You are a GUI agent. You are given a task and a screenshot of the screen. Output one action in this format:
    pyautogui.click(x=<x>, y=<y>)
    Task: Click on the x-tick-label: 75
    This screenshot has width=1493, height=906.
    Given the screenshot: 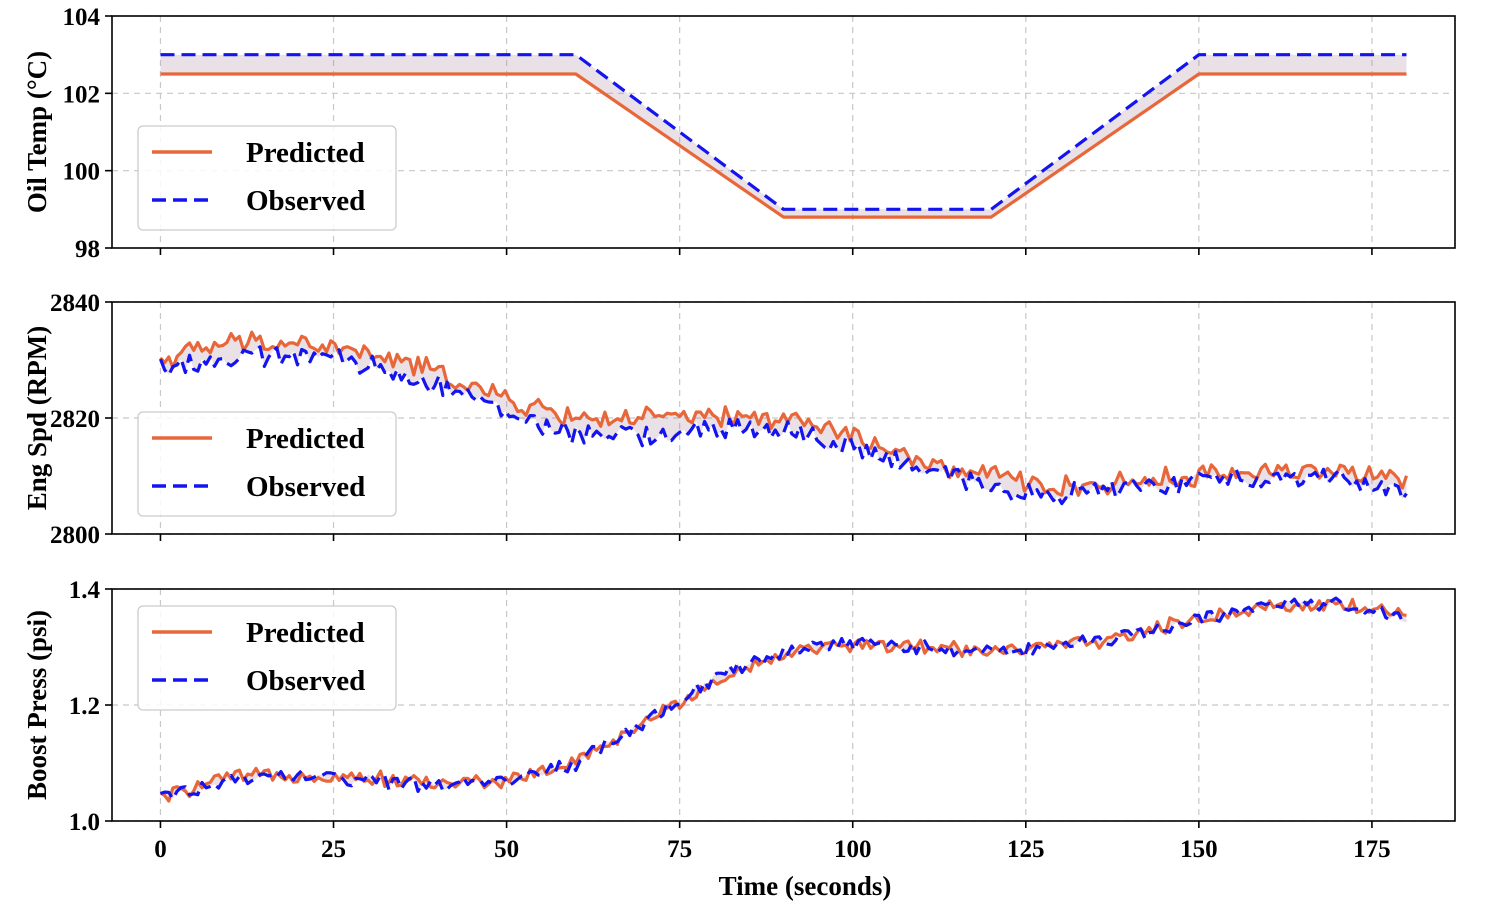 What is the action you would take?
    pyautogui.click(x=679, y=849)
    